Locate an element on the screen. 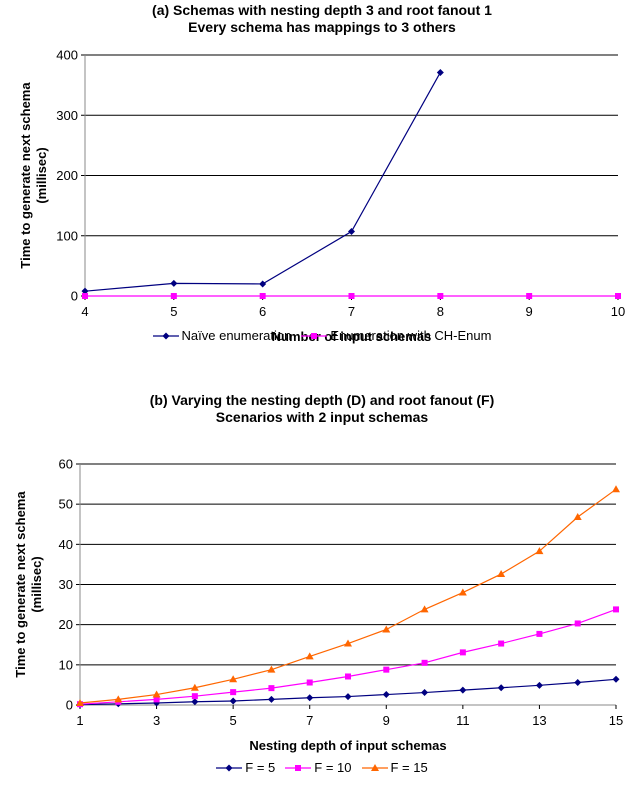 The height and width of the screenshot is (787, 644). chart-b-y-axis-label-line: Time to generate next schema is located at coordinates (20, 584).